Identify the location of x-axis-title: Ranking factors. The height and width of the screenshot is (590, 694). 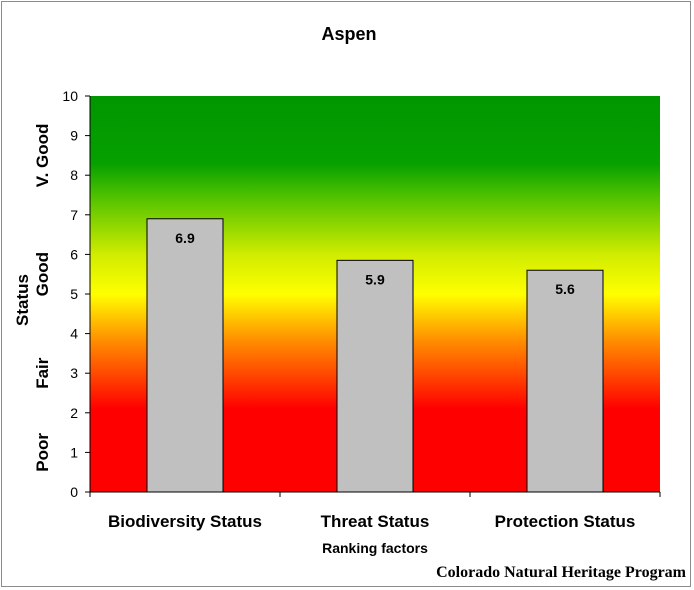
(375, 548).